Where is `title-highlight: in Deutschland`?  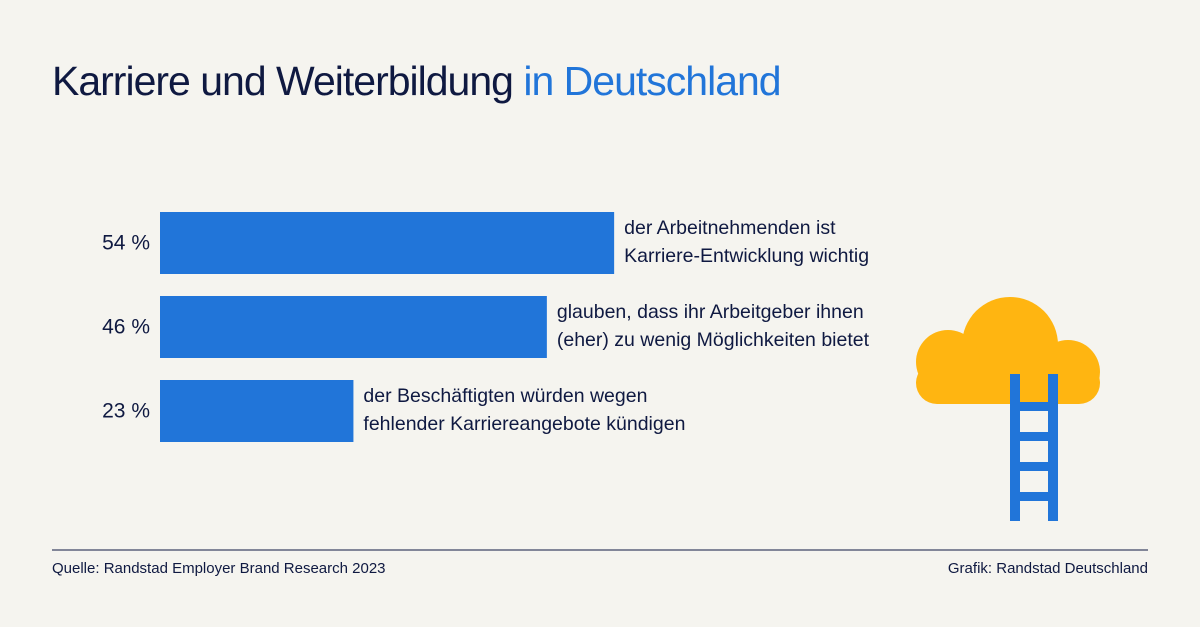
title-highlight: in Deutschland is located at coordinates (651, 81).